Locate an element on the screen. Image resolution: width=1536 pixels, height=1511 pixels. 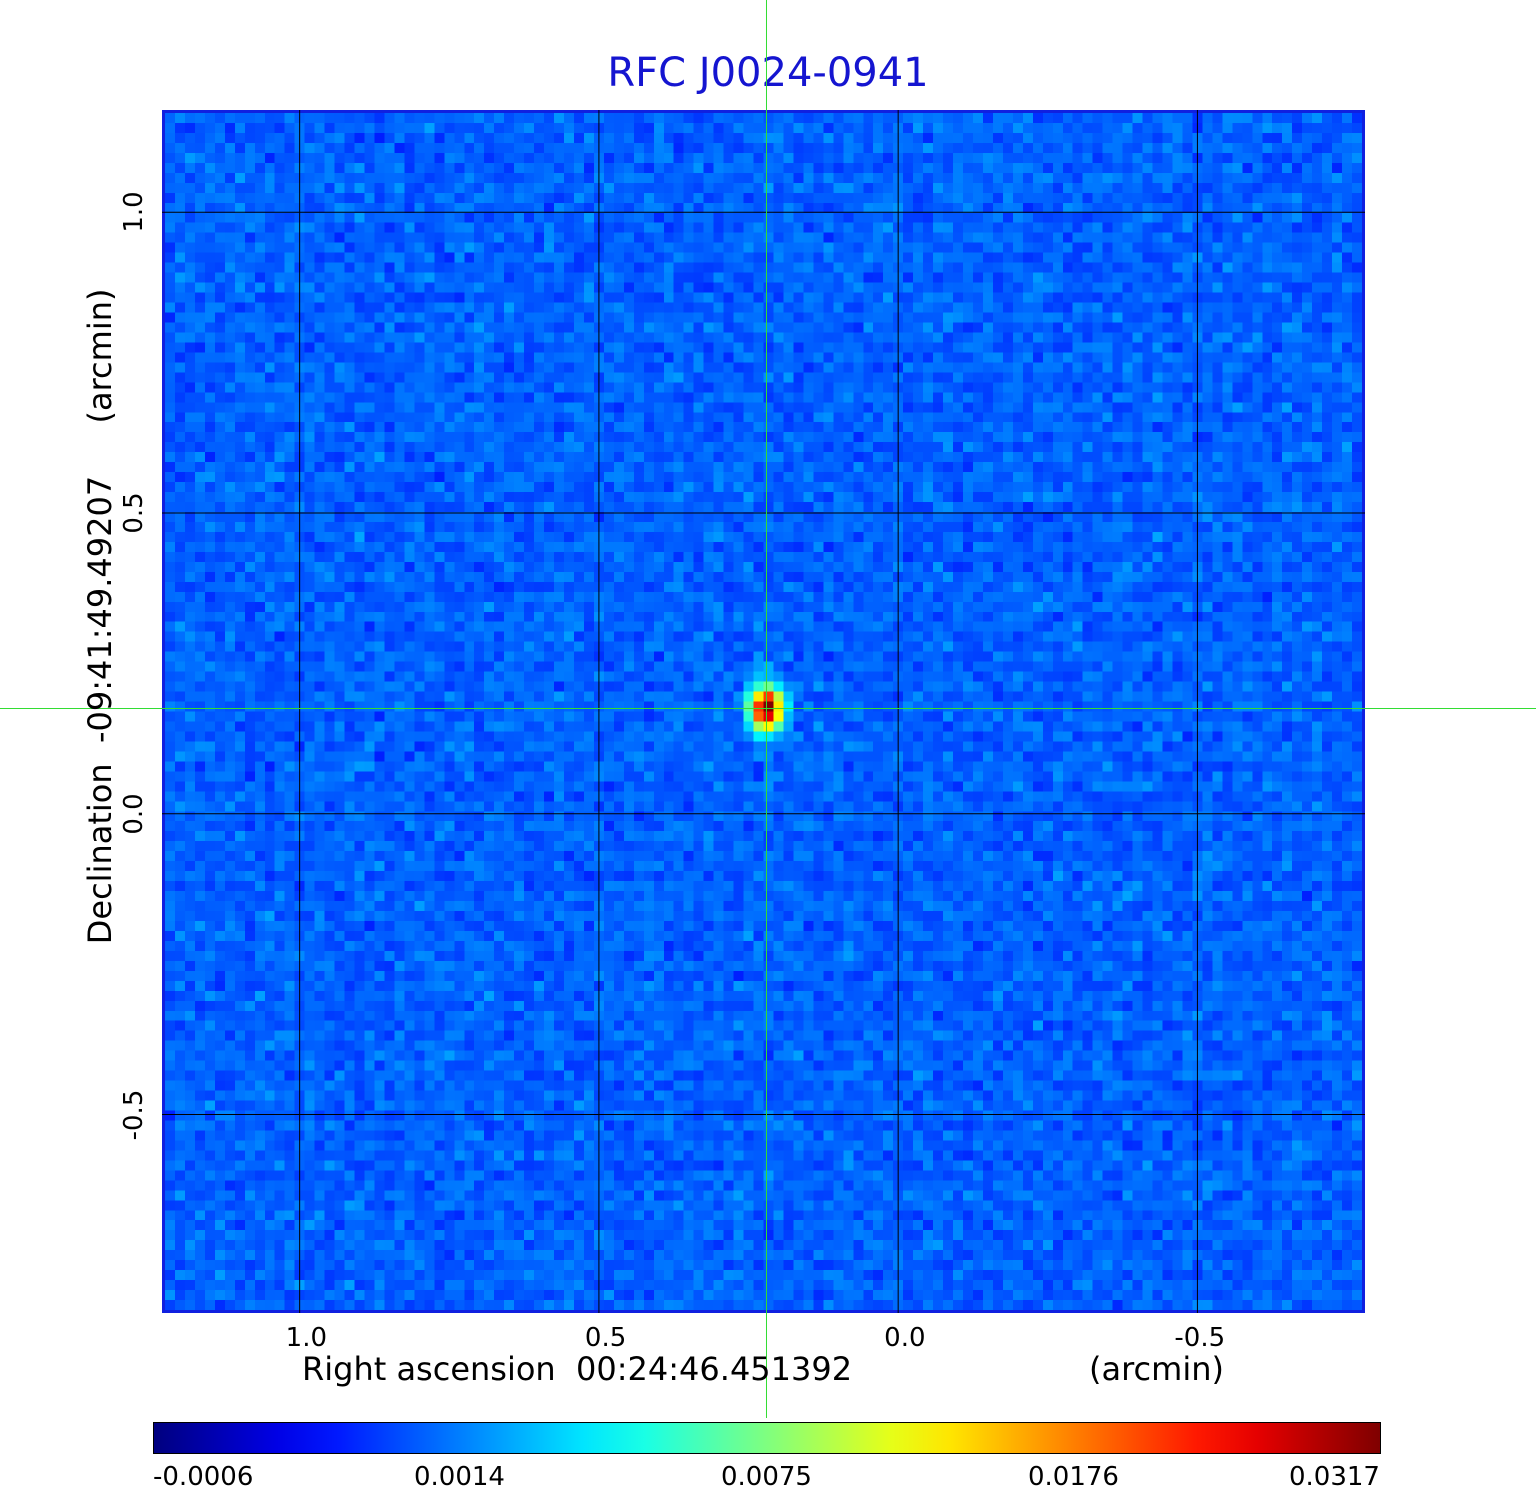
colorbar-tick-label: 0.0317 is located at coordinates (1334, 1477).